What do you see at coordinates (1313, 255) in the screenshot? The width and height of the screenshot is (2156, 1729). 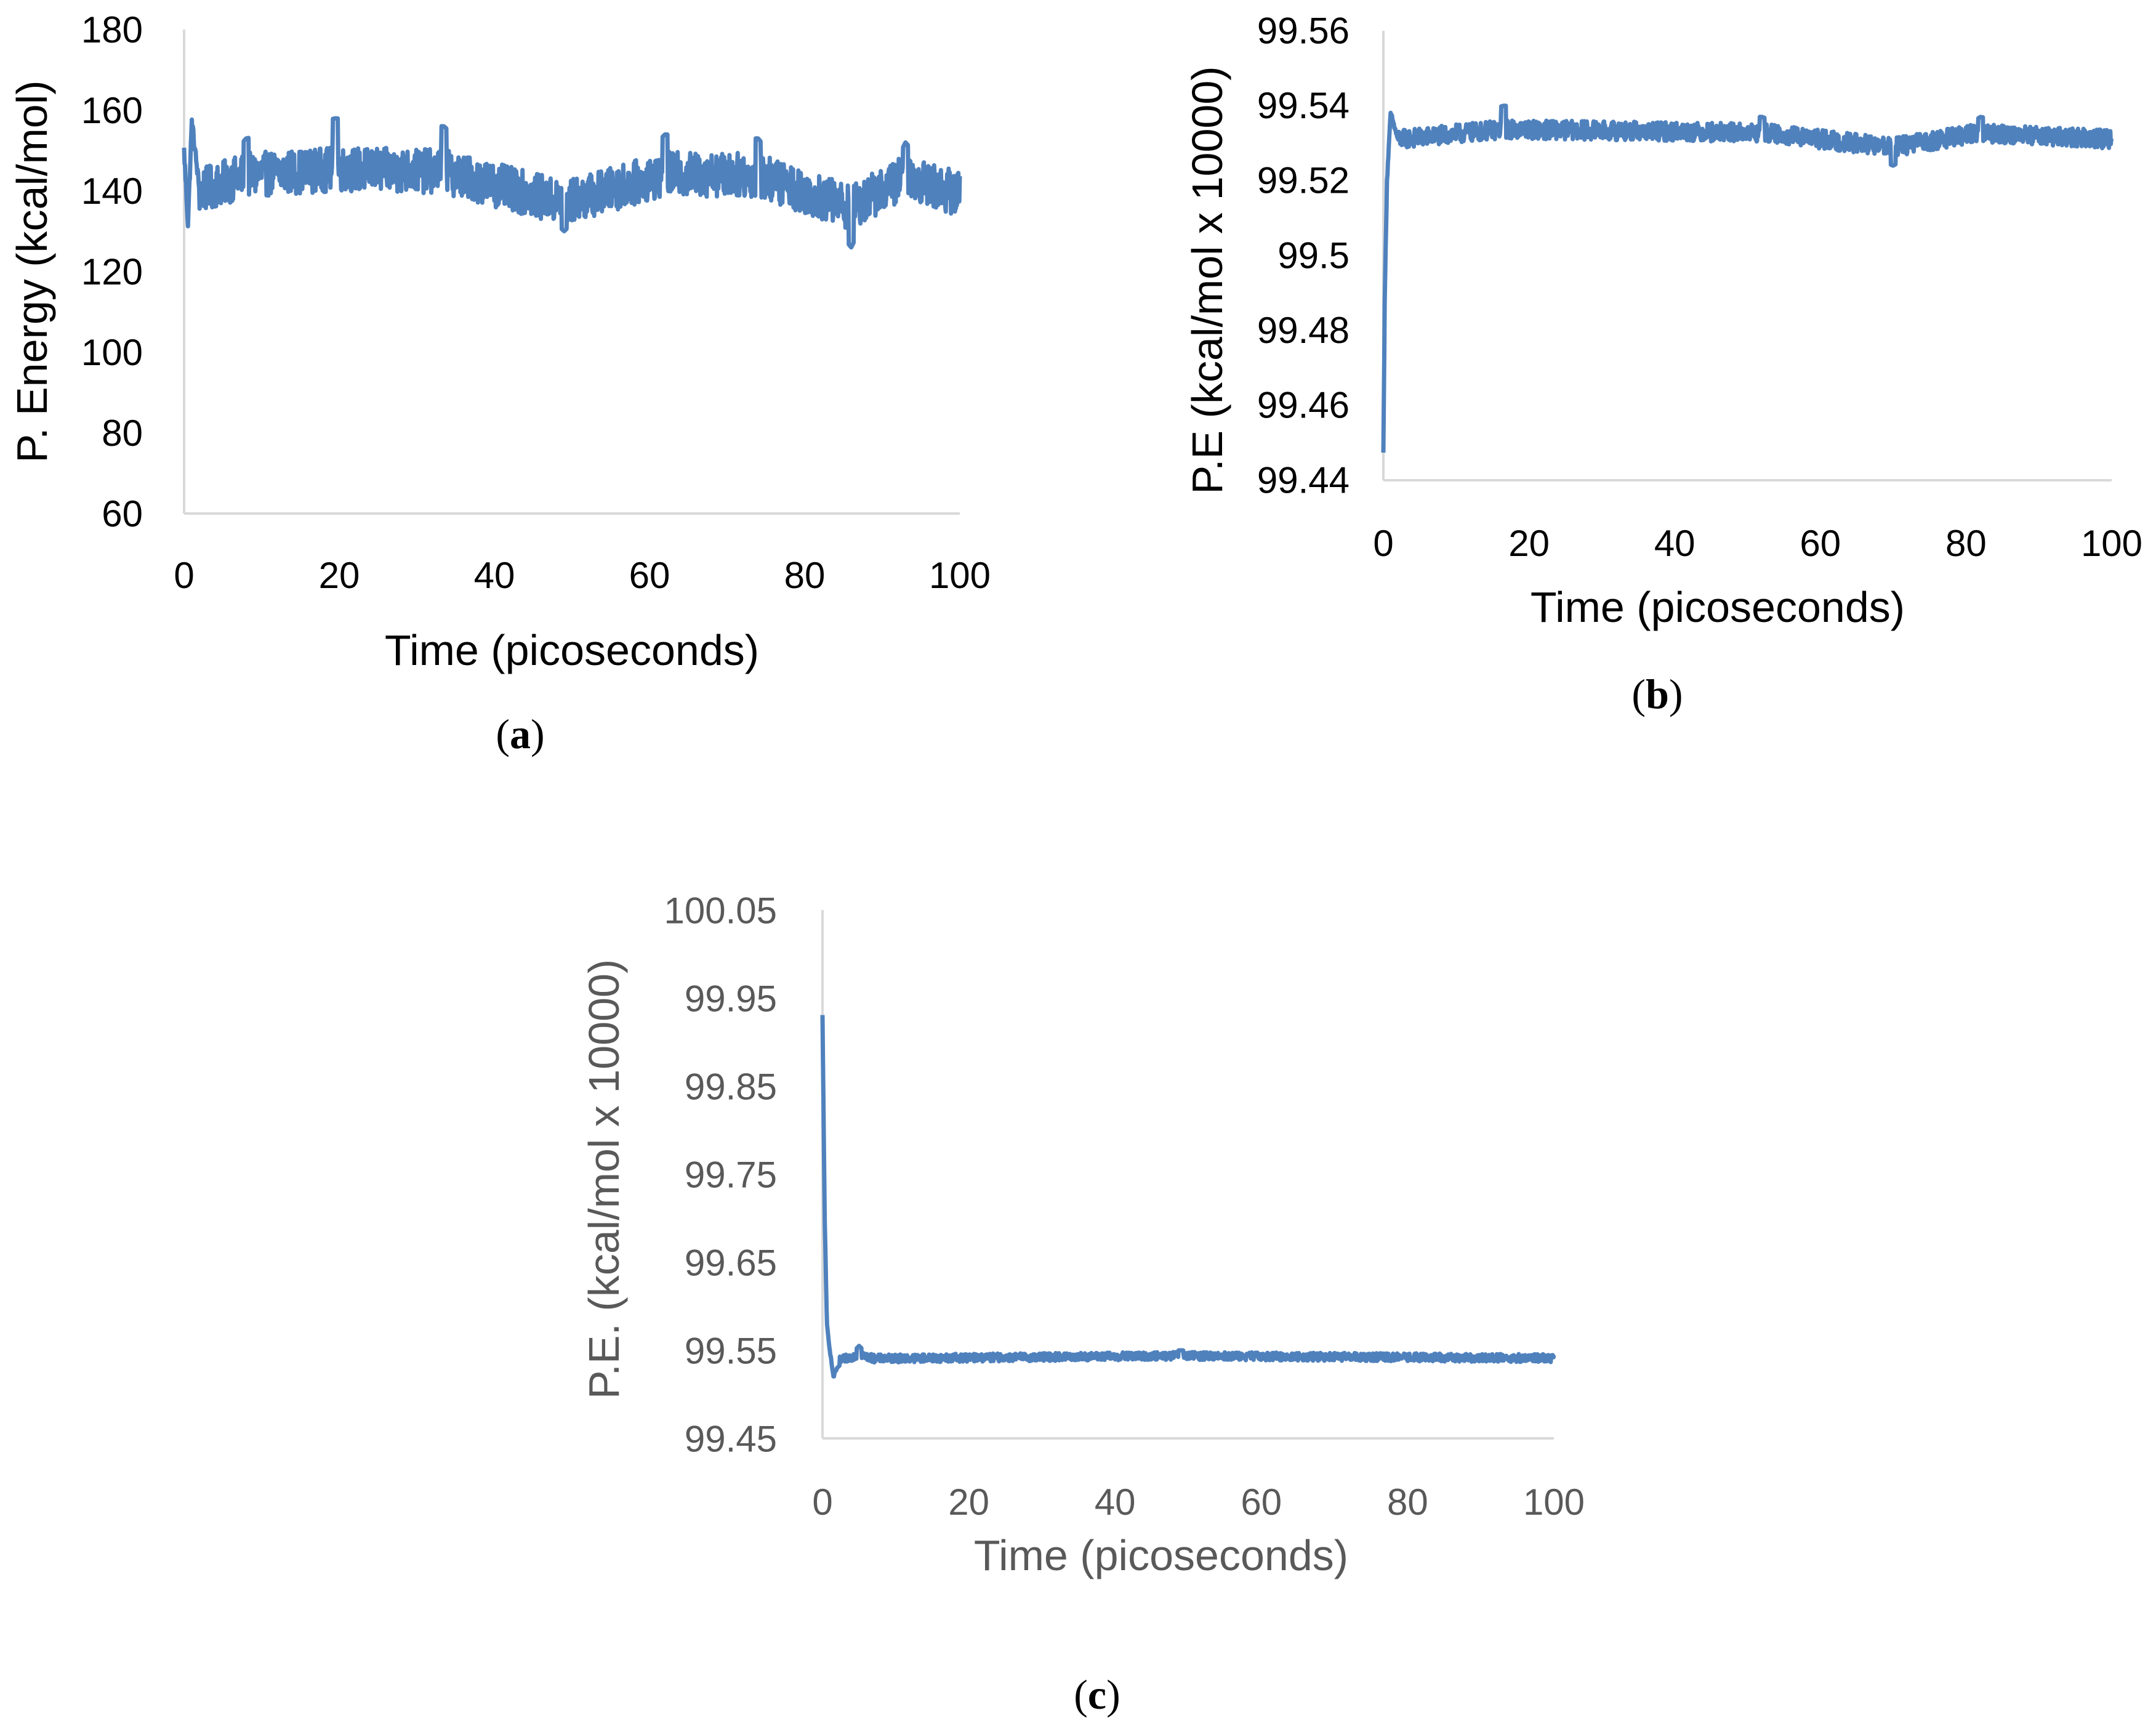 I see `y-tick-label: 99.5` at bounding box center [1313, 255].